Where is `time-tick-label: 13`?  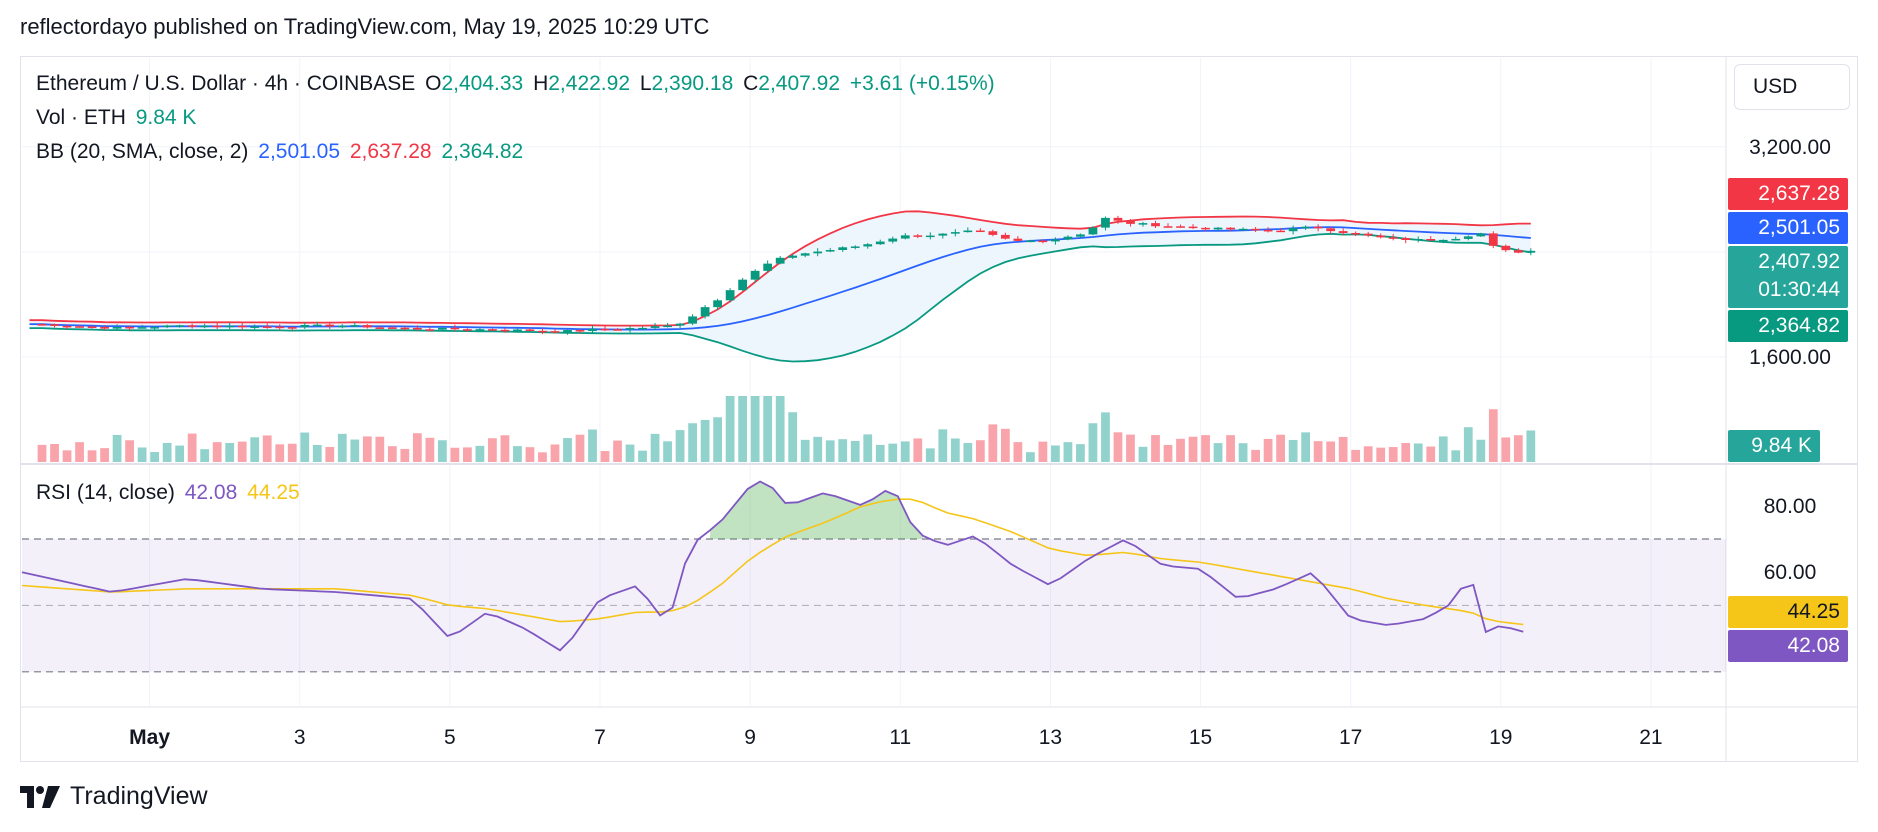 time-tick-label: 13 is located at coordinates (1050, 737).